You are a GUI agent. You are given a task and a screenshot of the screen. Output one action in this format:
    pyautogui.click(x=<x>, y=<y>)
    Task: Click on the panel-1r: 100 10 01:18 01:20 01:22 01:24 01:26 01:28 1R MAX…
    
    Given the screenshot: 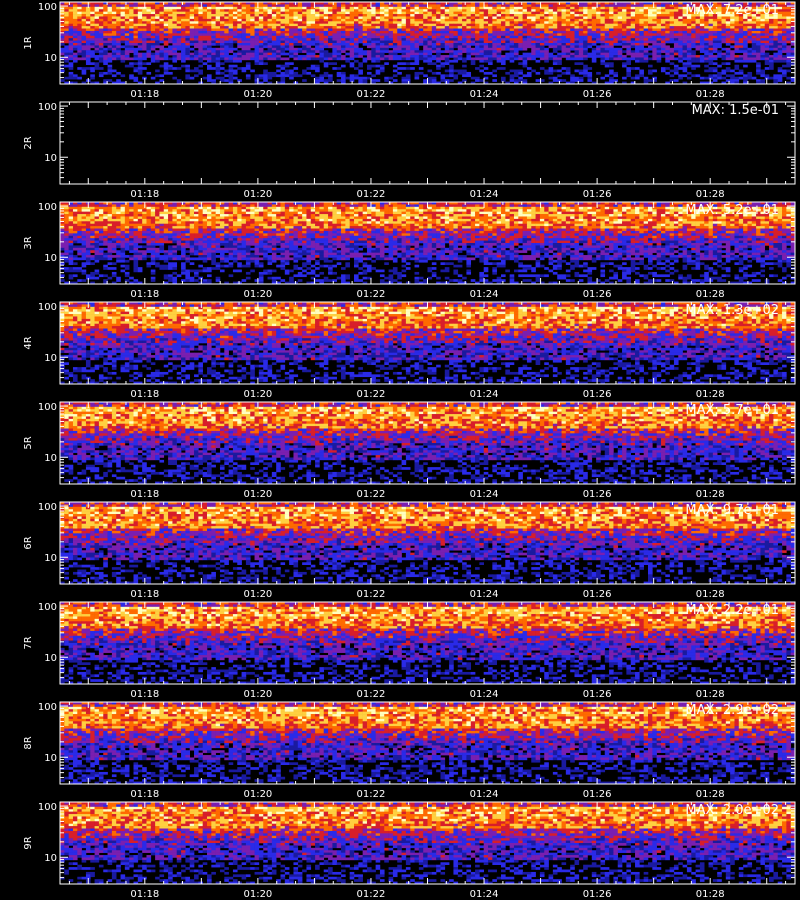 What is the action you would take?
    pyautogui.click(x=409, y=51)
    